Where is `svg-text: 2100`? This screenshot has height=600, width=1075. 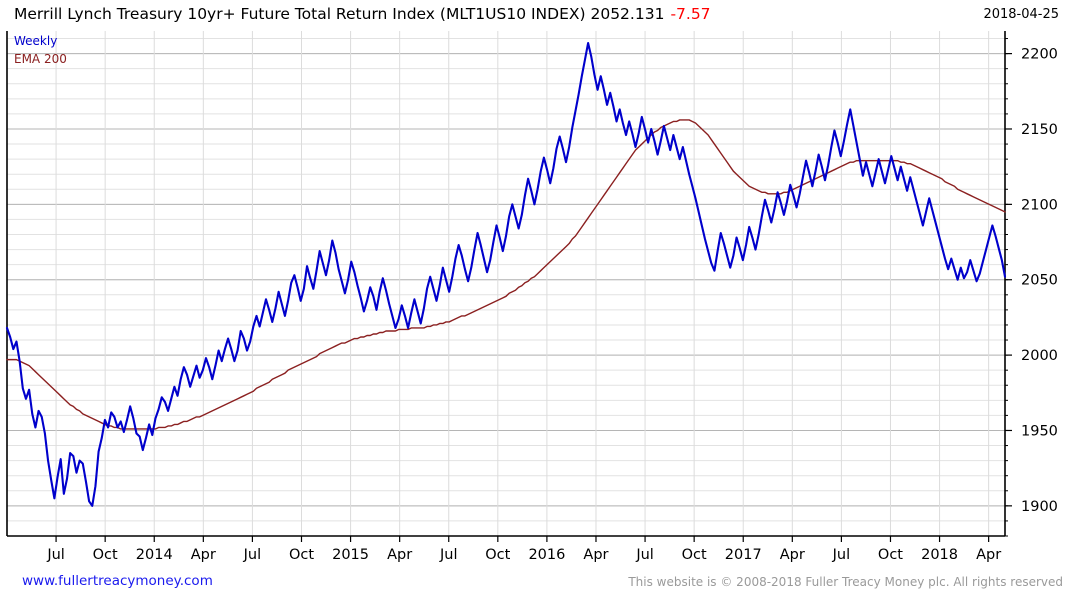
svg-text: 2100 is located at coordinates (1039, 205).